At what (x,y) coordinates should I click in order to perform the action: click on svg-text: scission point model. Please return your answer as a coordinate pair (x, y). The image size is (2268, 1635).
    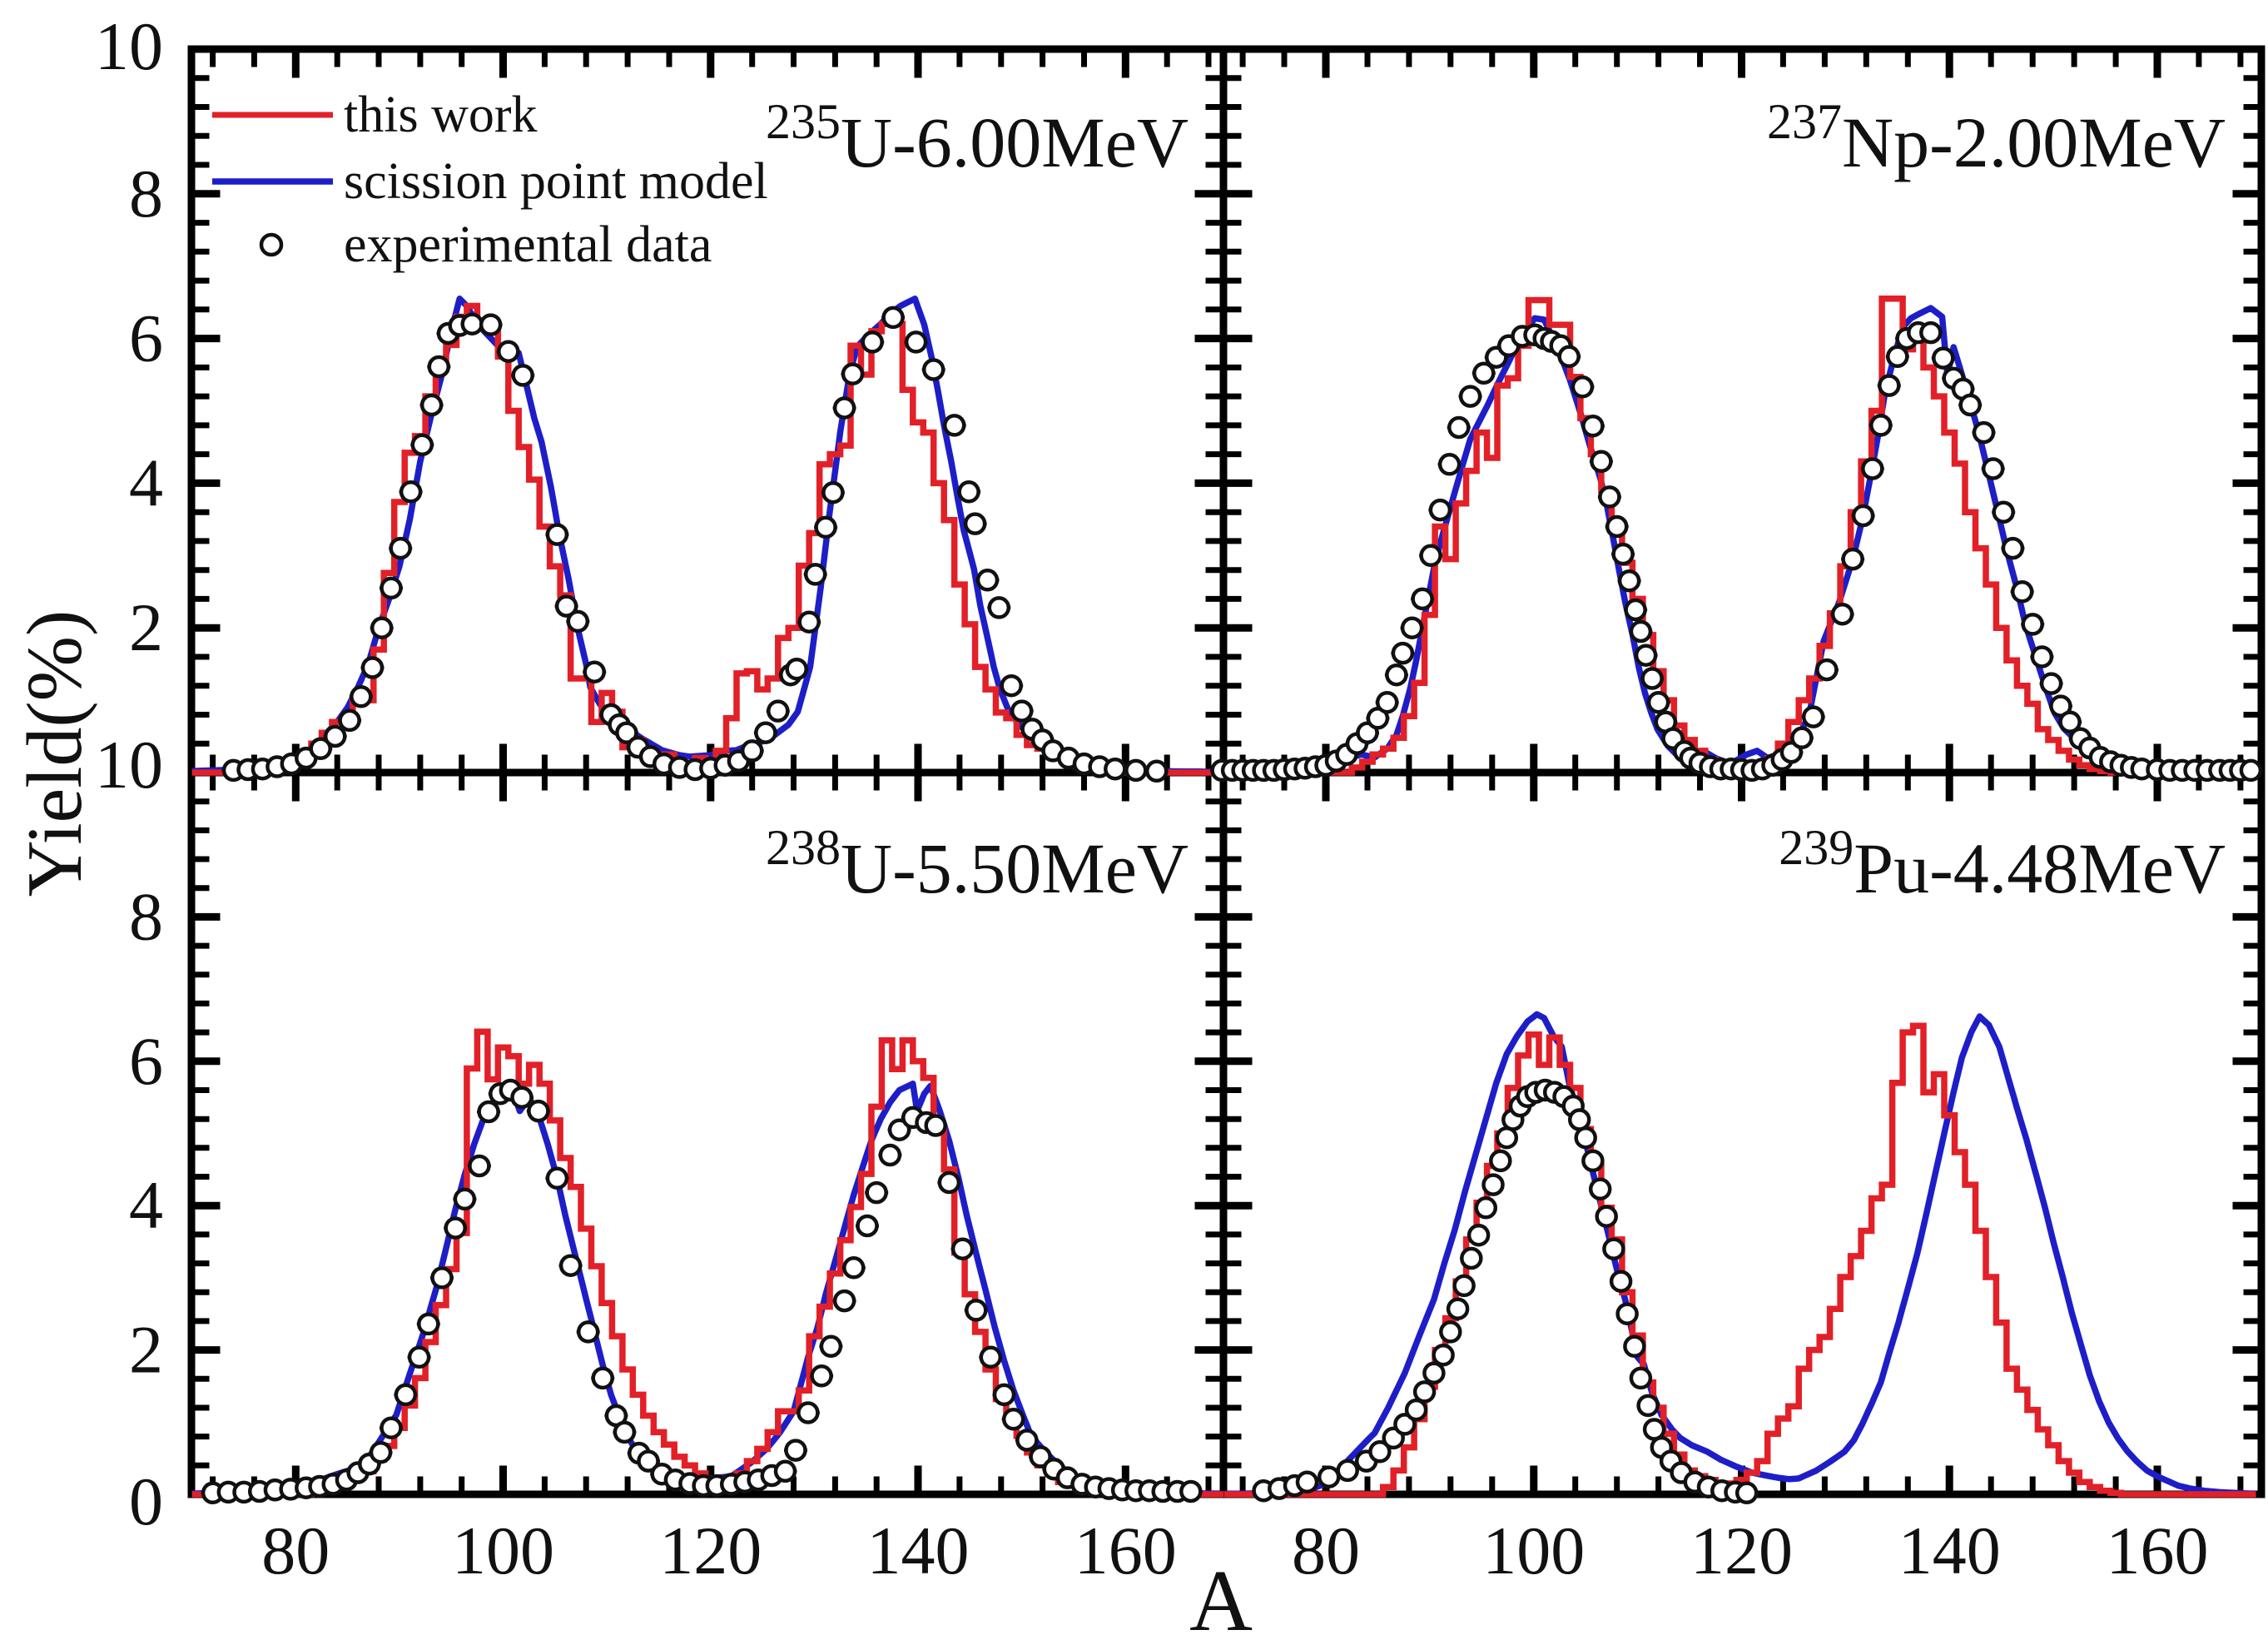
    Looking at the image, I should click on (556, 181).